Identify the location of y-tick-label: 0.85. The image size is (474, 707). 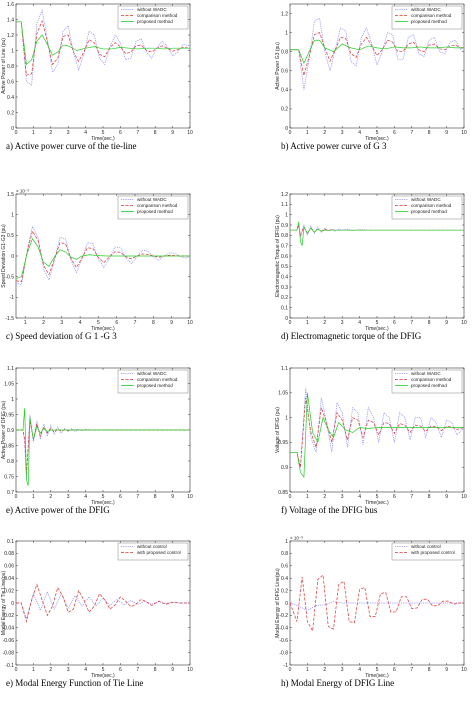
(9, 446).